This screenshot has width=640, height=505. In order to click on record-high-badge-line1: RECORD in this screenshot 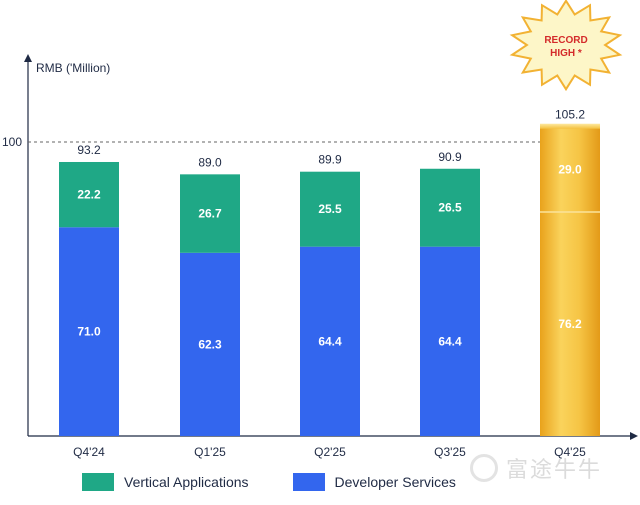, I will do `click(565, 40)`.